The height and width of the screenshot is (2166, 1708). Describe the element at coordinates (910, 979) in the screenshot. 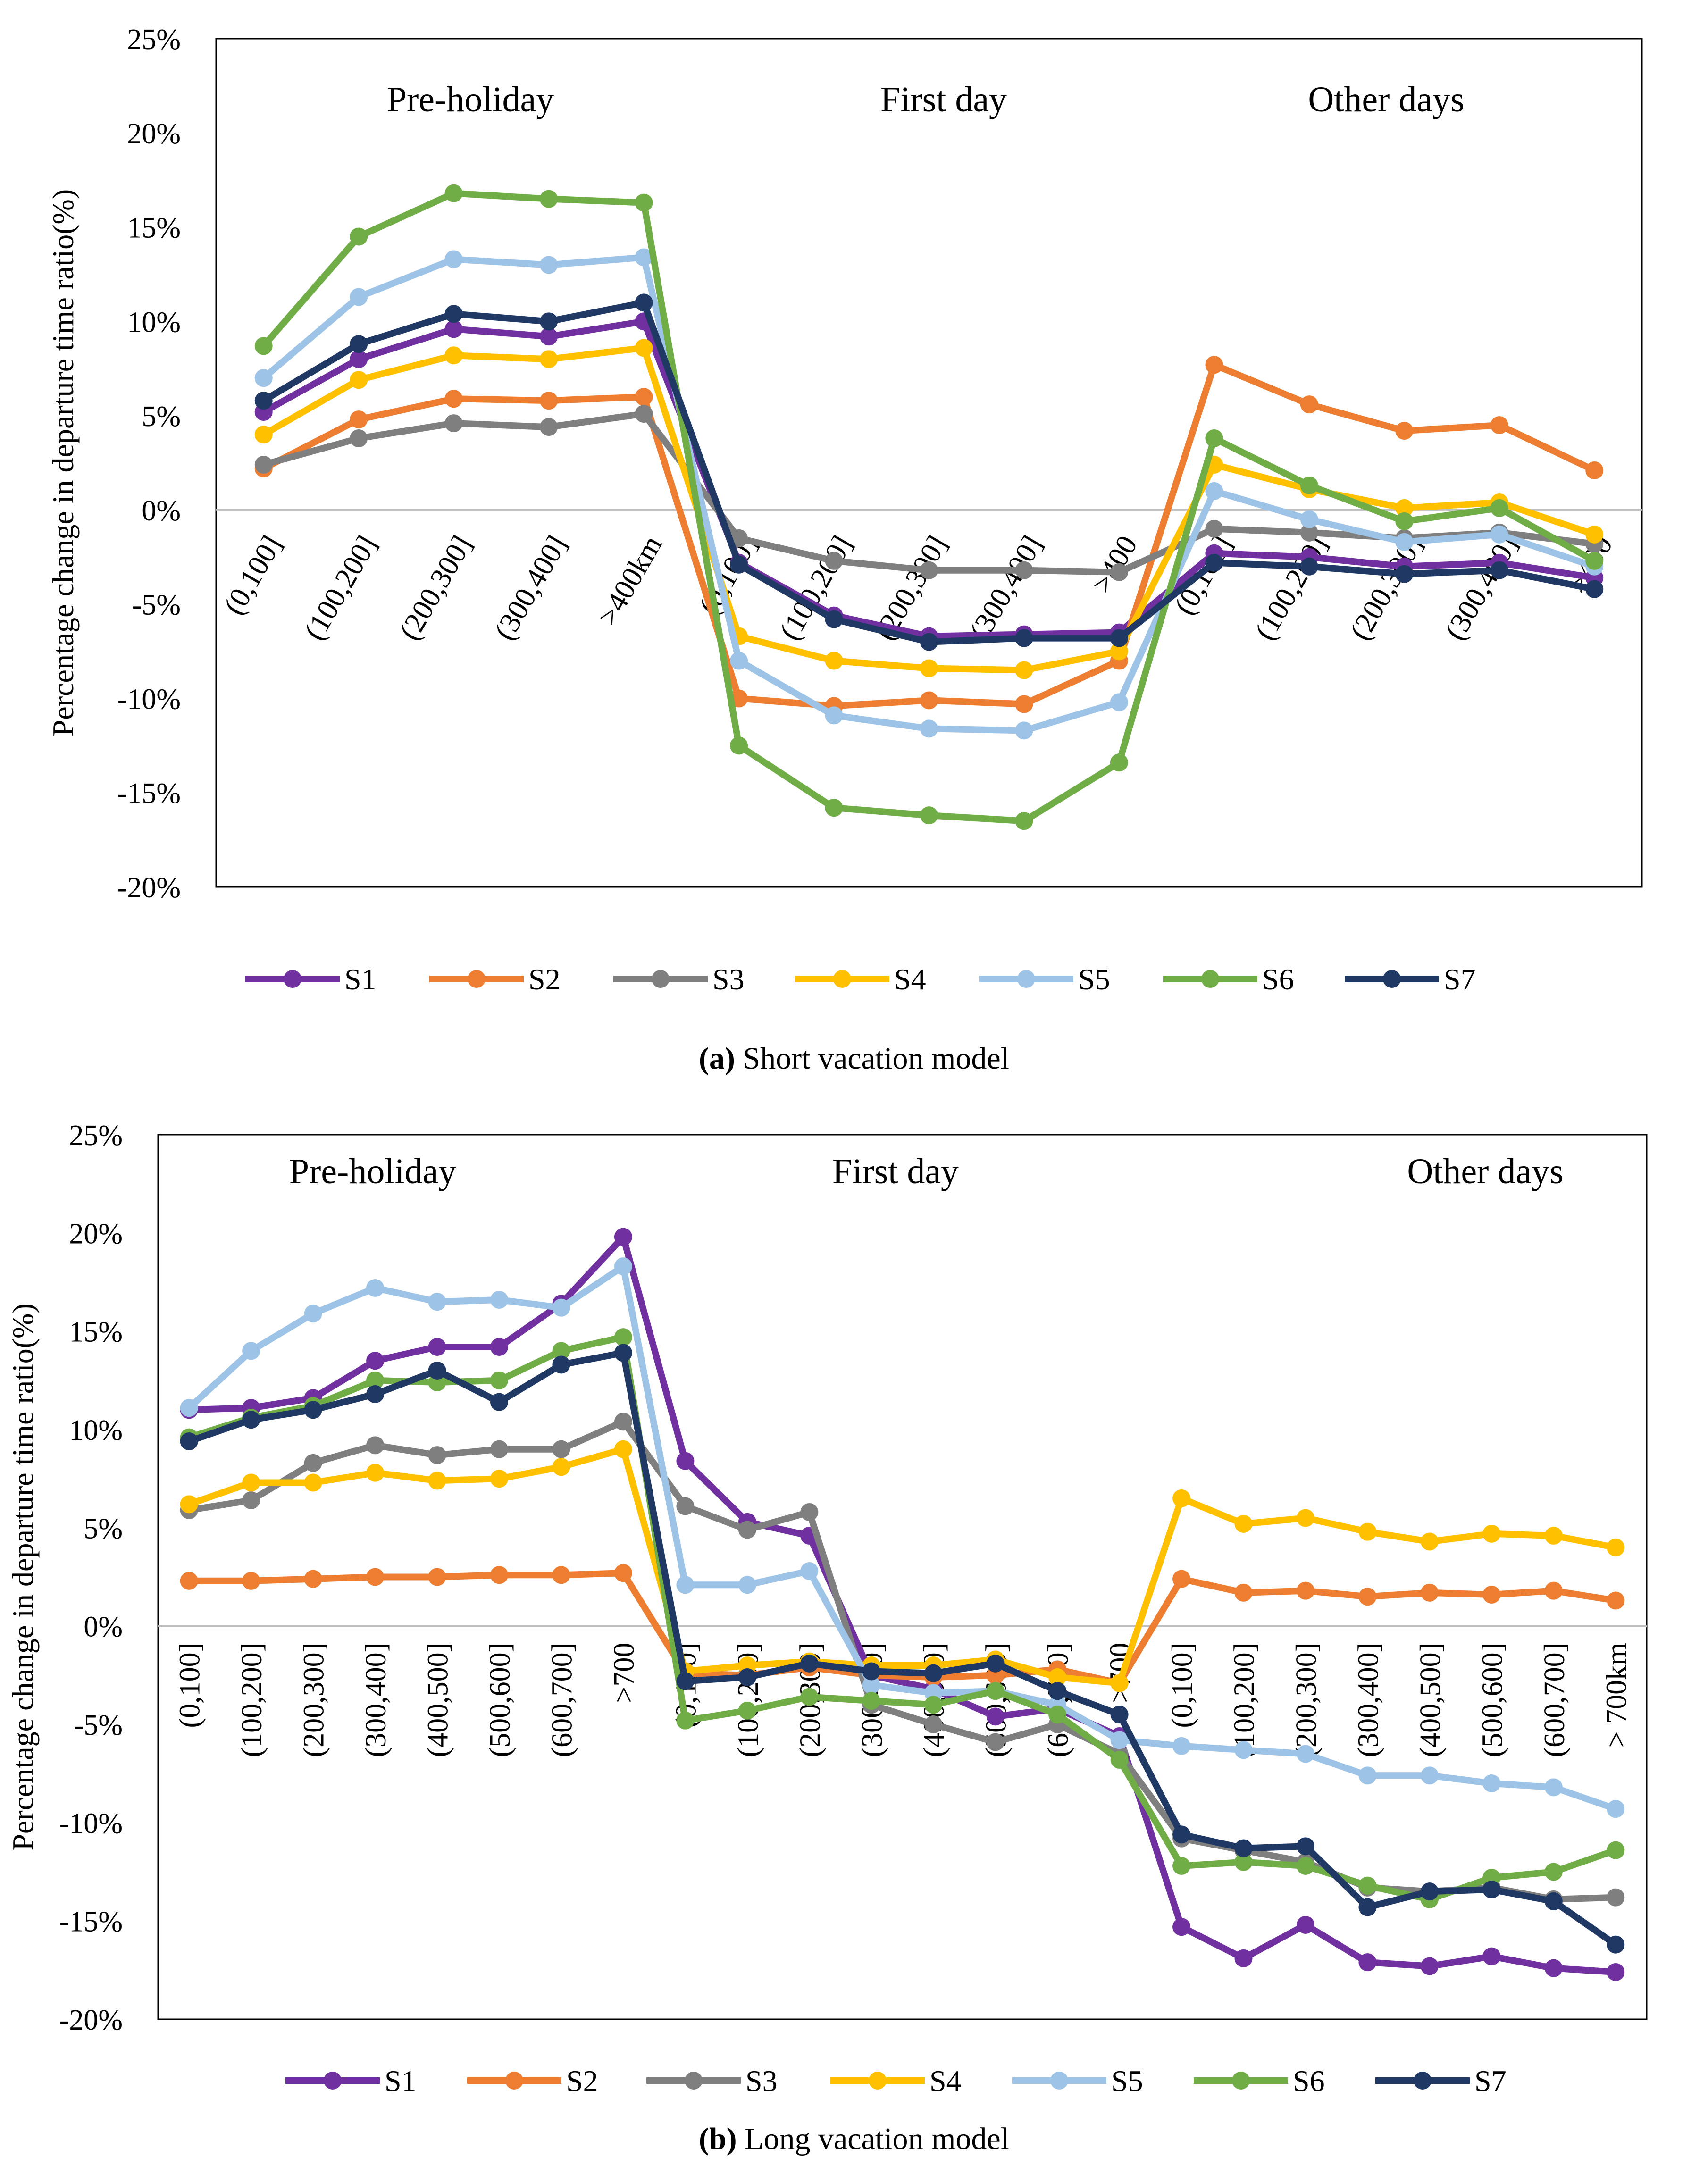

I see `legend-label: S4` at that location.